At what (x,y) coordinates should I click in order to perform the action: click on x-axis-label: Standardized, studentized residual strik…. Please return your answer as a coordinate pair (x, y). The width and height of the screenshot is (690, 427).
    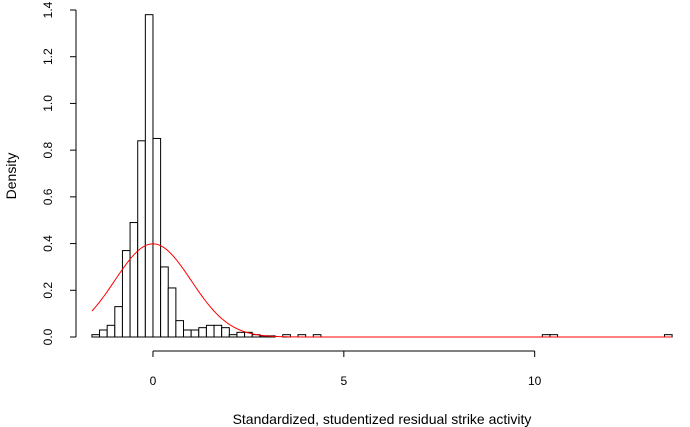
    Looking at the image, I should click on (382, 419).